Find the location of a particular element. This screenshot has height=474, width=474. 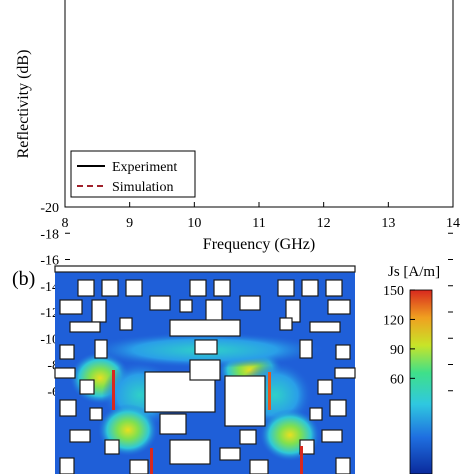

colorbar-title: Js [A/m] is located at coordinates (414, 272).